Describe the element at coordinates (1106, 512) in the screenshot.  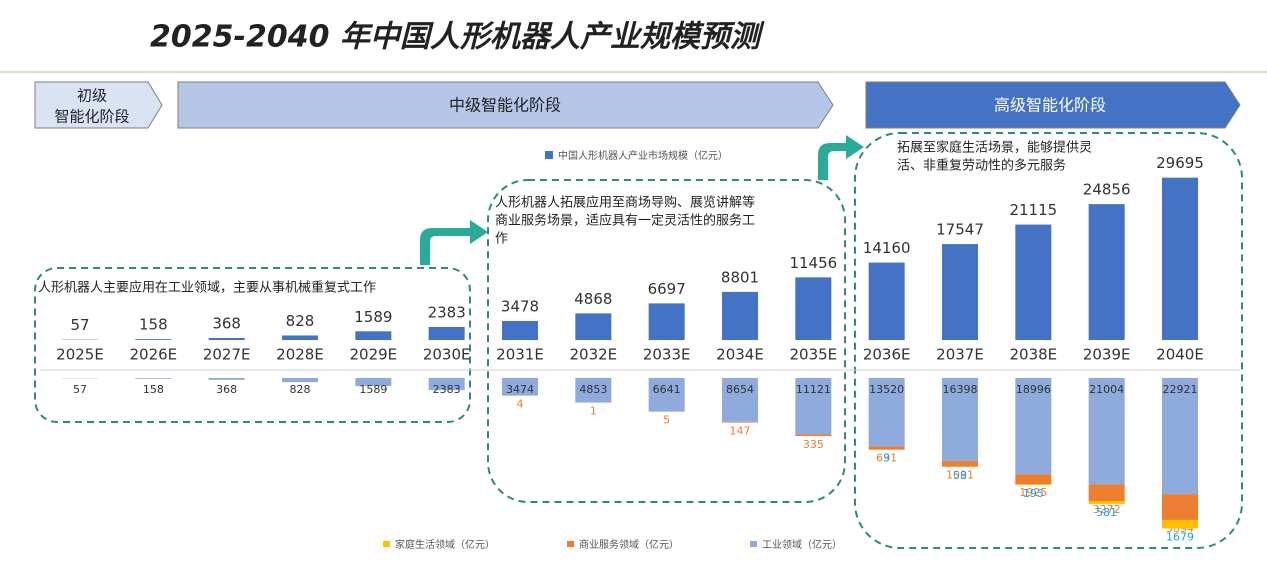
I see `value-label: 581` at that location.